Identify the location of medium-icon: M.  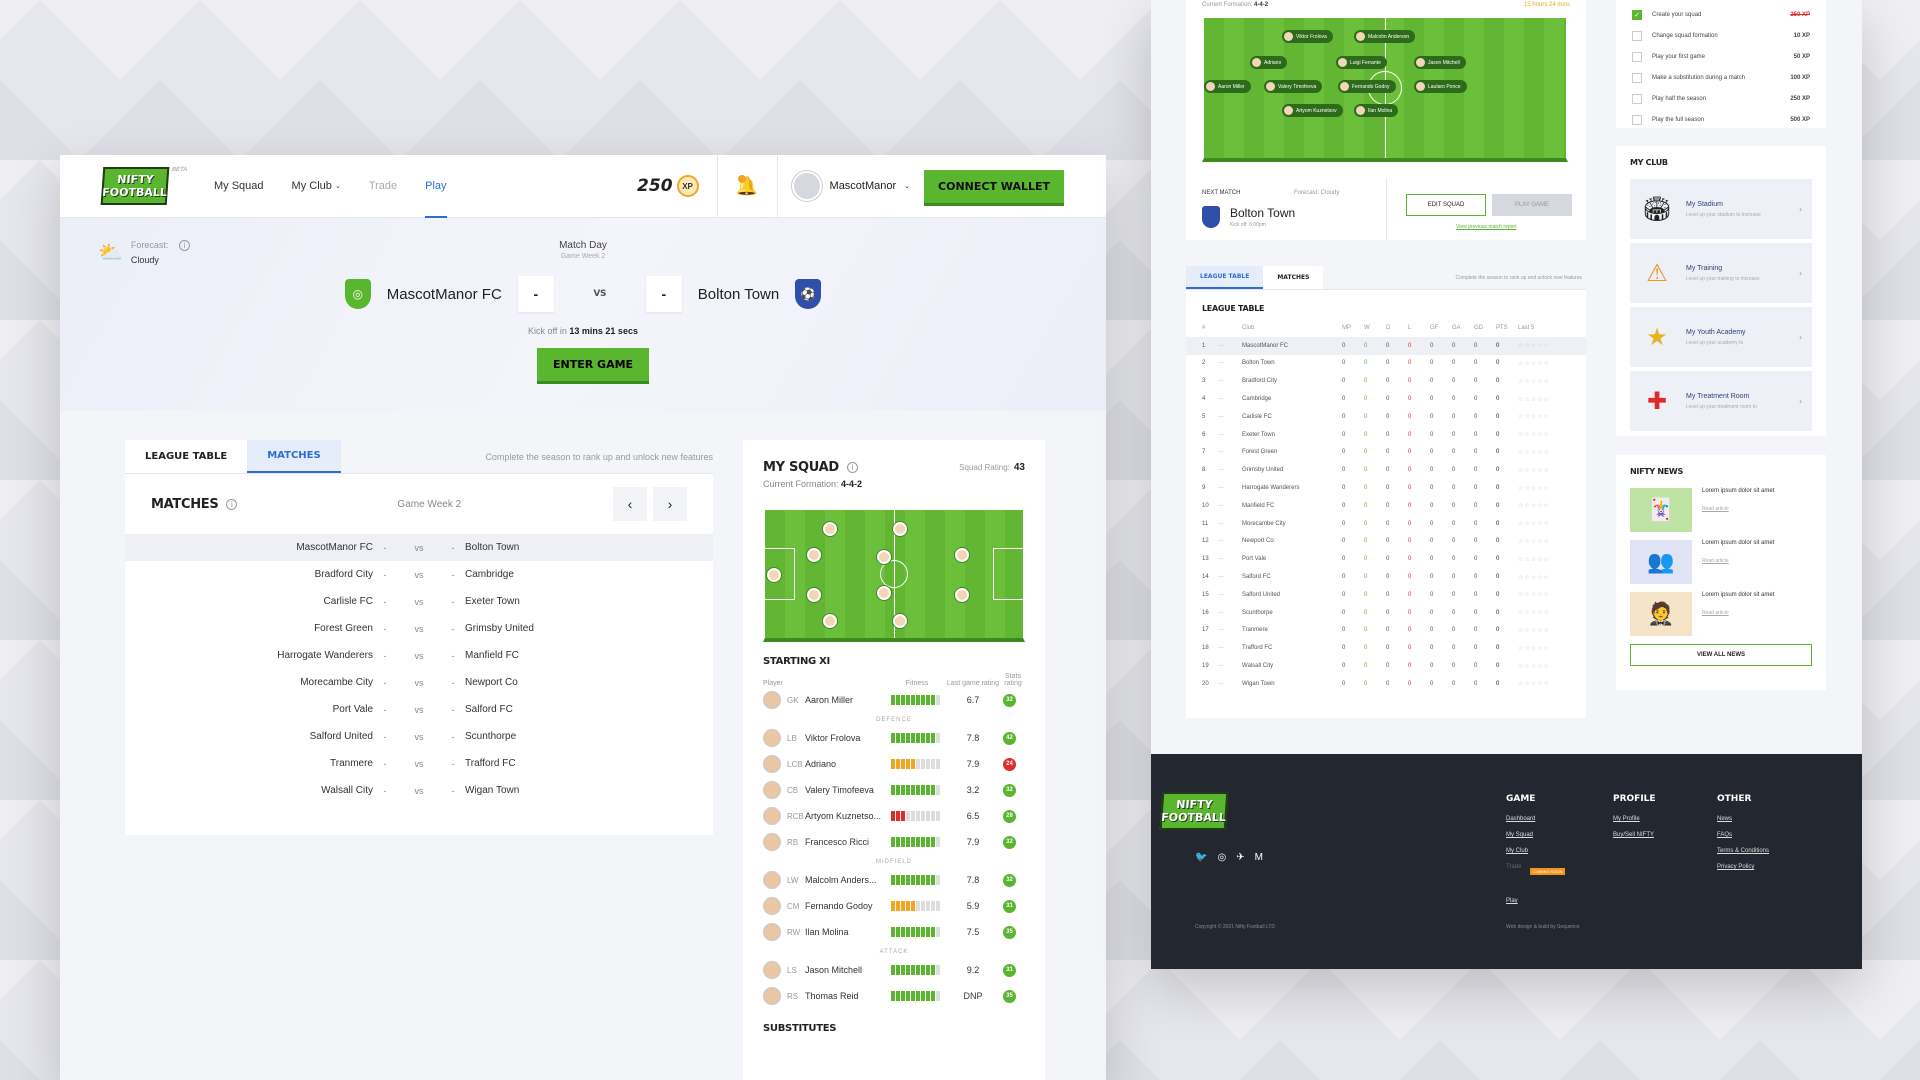
(1258, 857).